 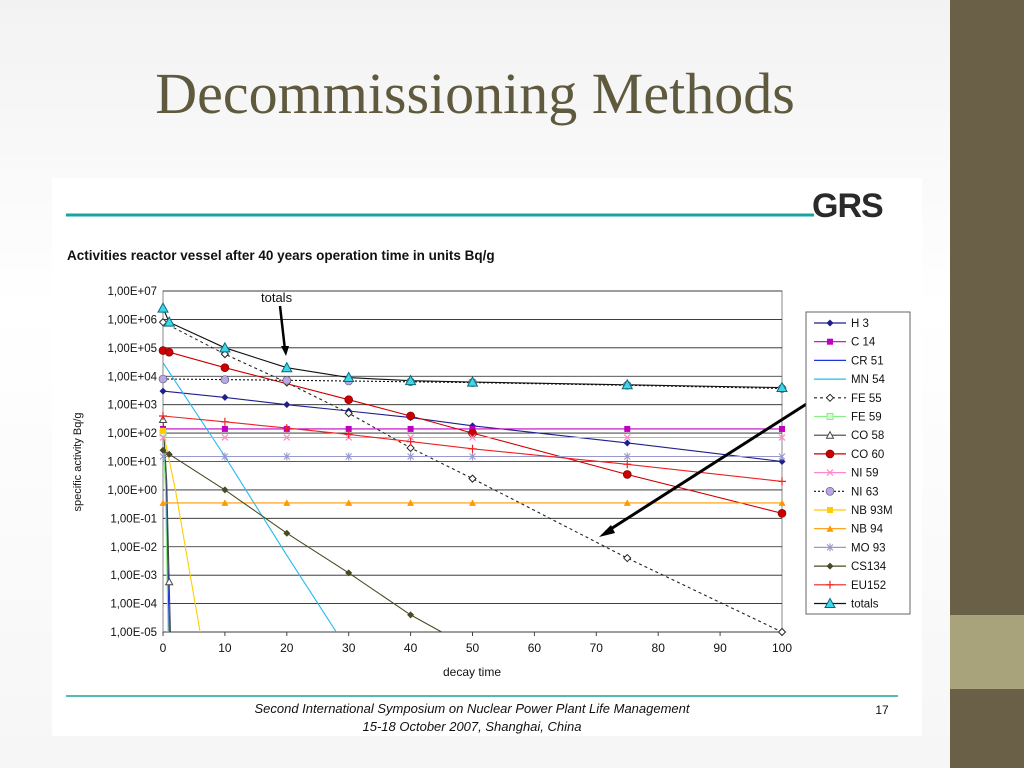 What do you see at coordinates (607, 531) in the screenshot?
I see `fe55-pointer-arrowhead` at bounding box center [607, 531].